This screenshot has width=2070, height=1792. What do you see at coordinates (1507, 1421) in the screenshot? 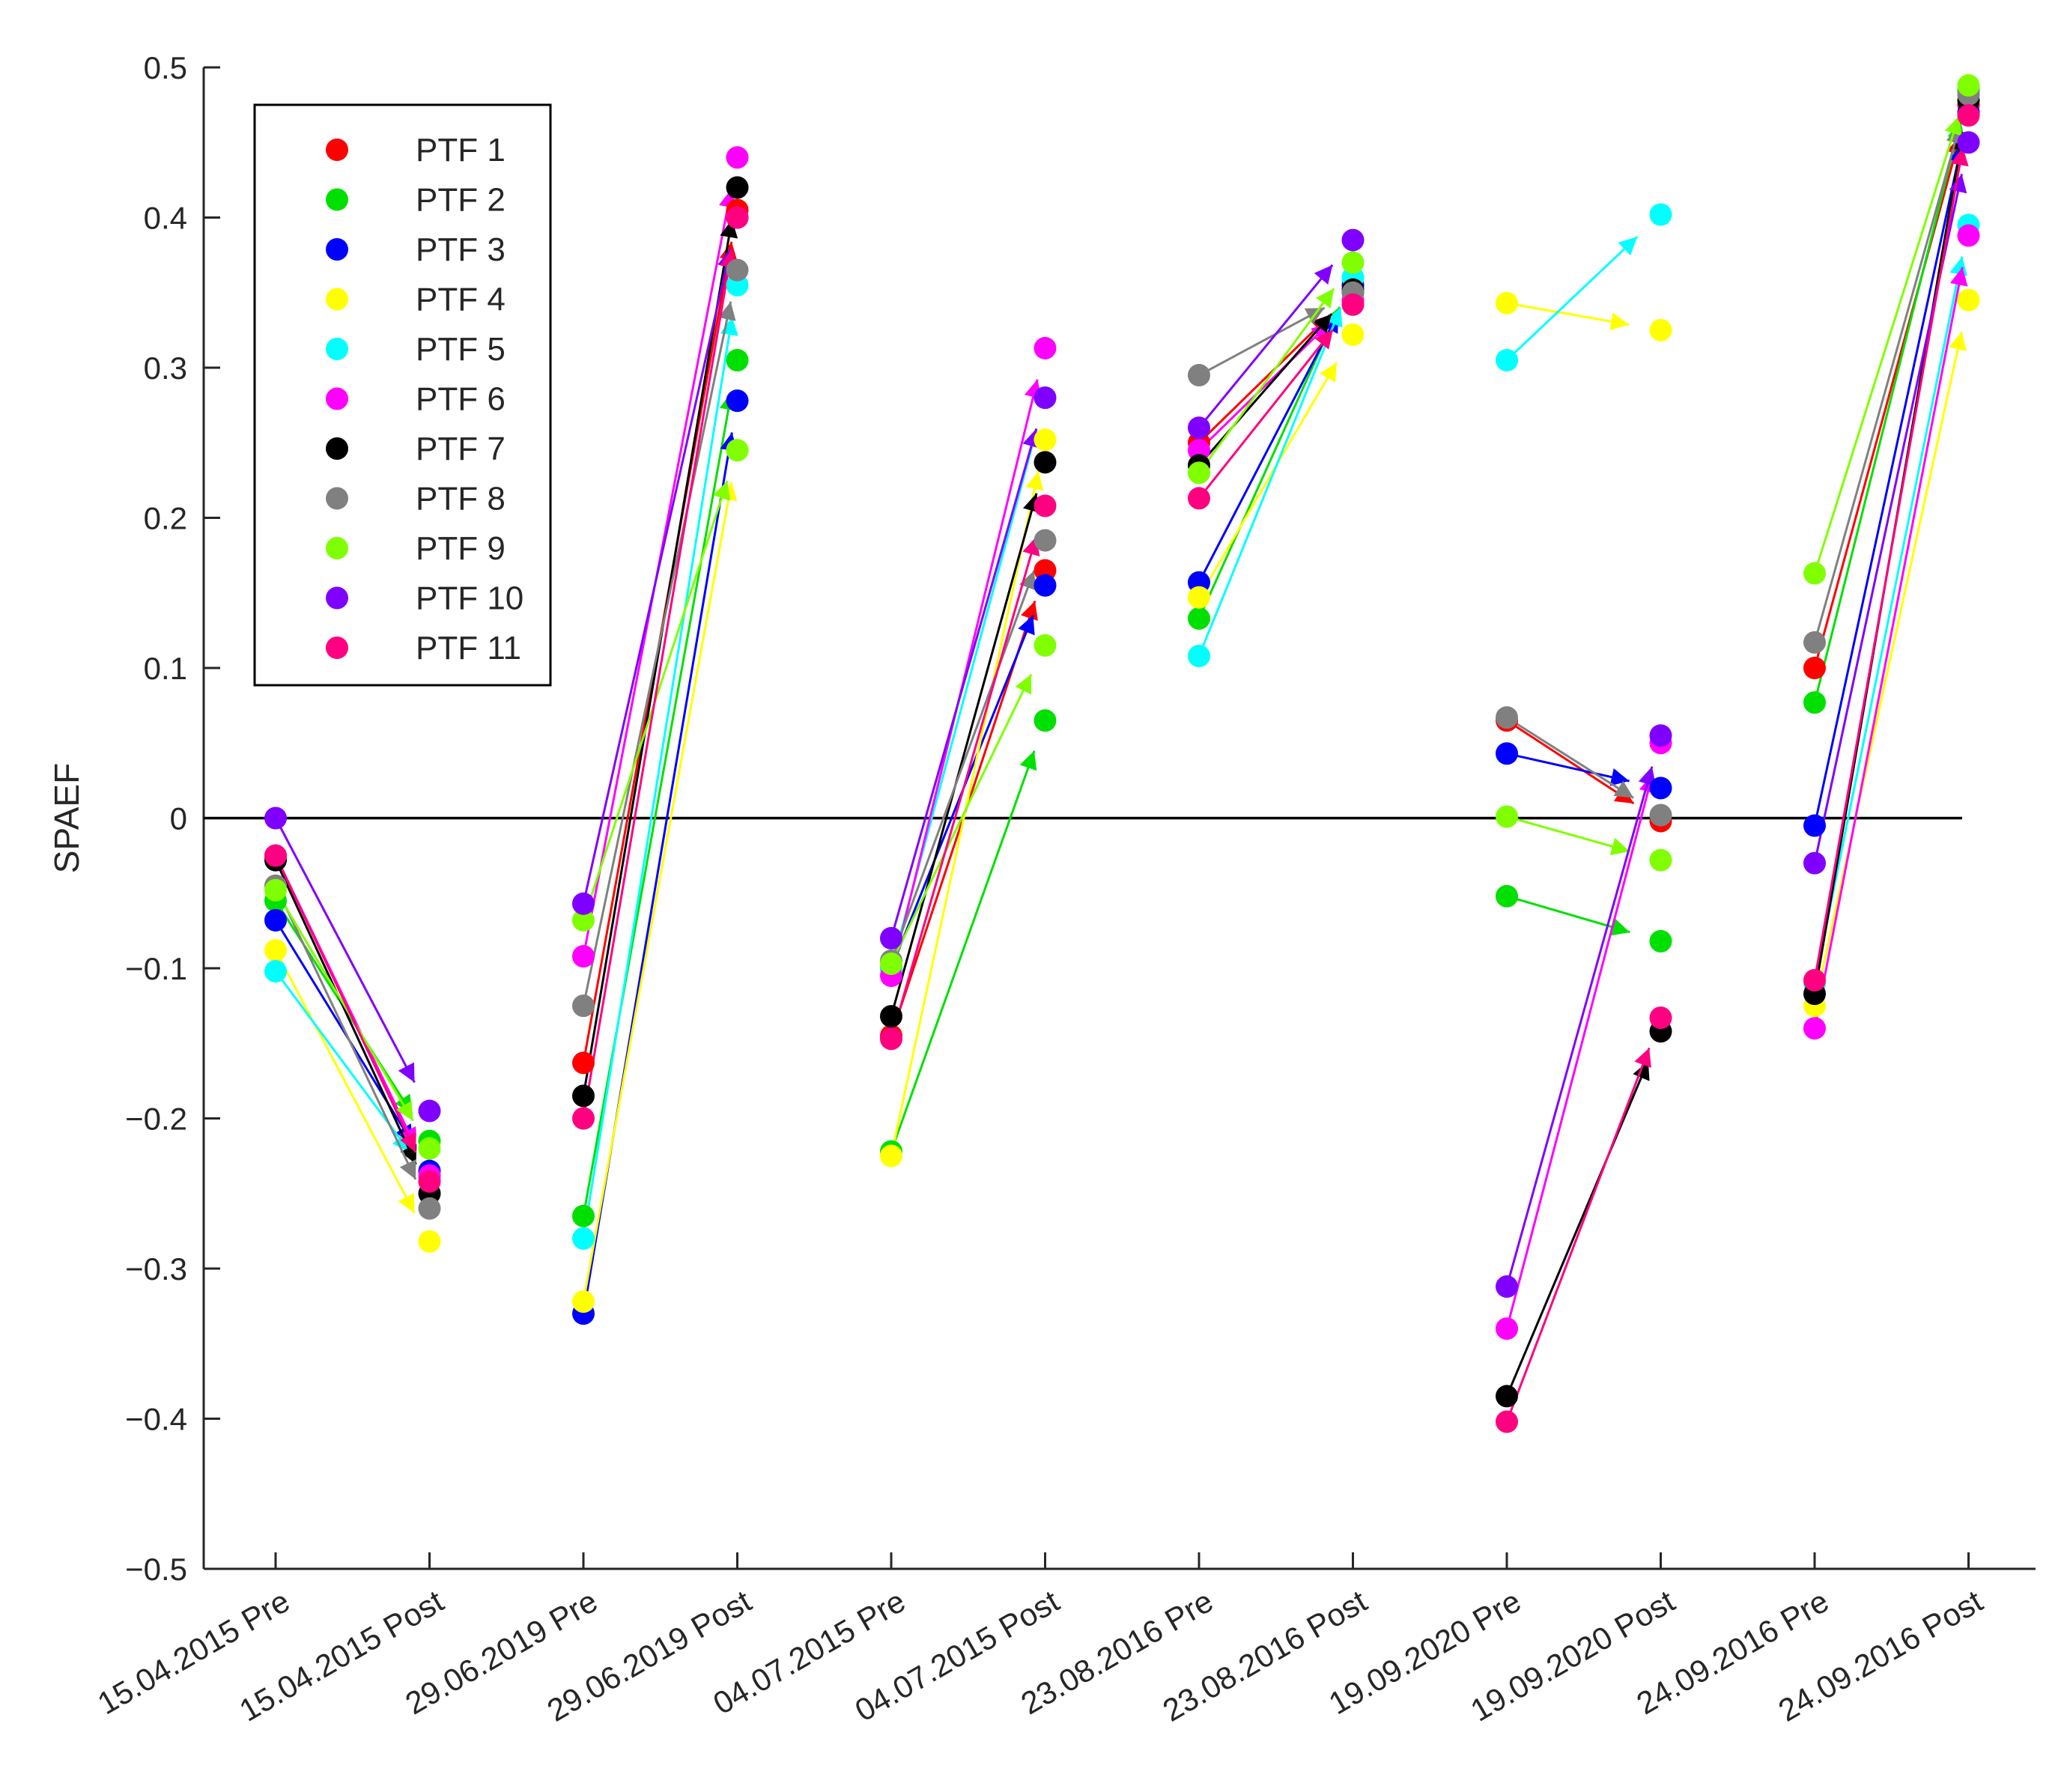
I see `point-ptf-11-19-09-2020-pre` at bounding box center [1507, 1421].